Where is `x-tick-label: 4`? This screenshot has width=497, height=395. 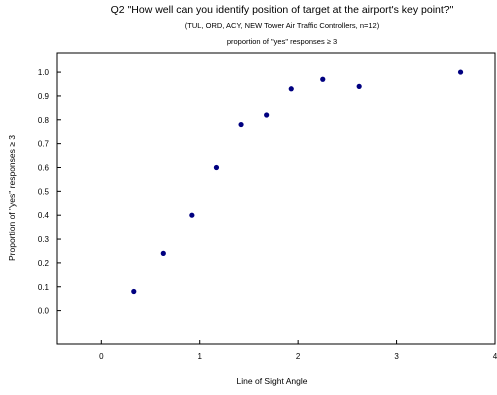
x-tick-label: 4 is located at coordinates (495, 356).